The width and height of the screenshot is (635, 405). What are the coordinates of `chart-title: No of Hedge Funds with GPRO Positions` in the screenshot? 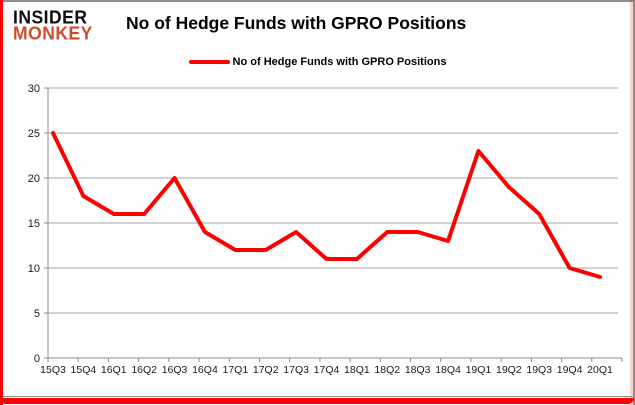 It's located at (296, 23).